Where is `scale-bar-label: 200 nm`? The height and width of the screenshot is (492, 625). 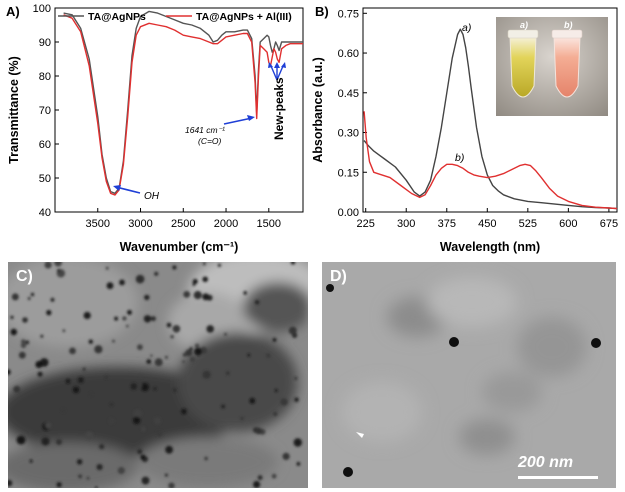
scale-bar-label: 200 nm is located at coordinates (546, 462).